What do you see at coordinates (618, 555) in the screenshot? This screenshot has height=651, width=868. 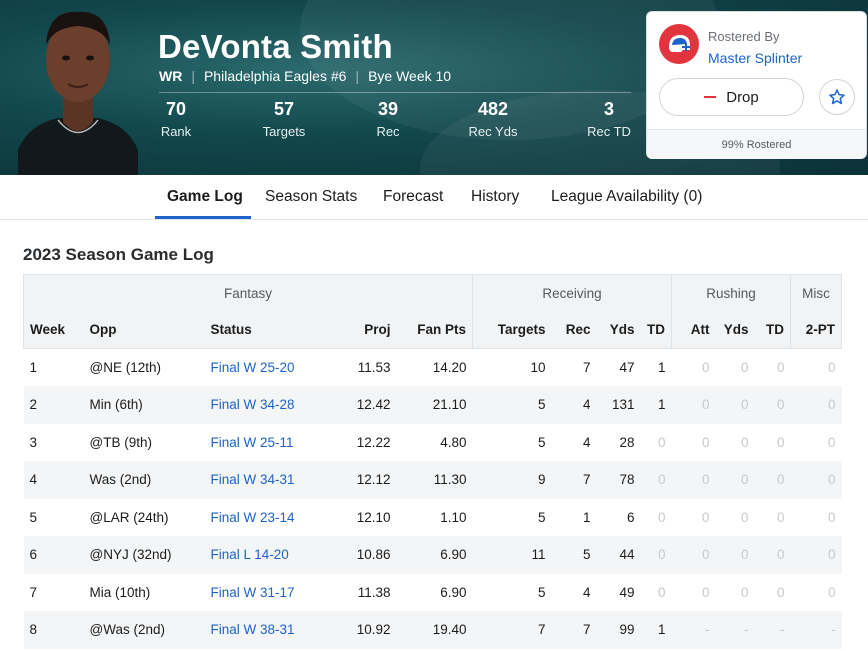 I see `rec-yards-value: 44` at bounding box center [618, 555].